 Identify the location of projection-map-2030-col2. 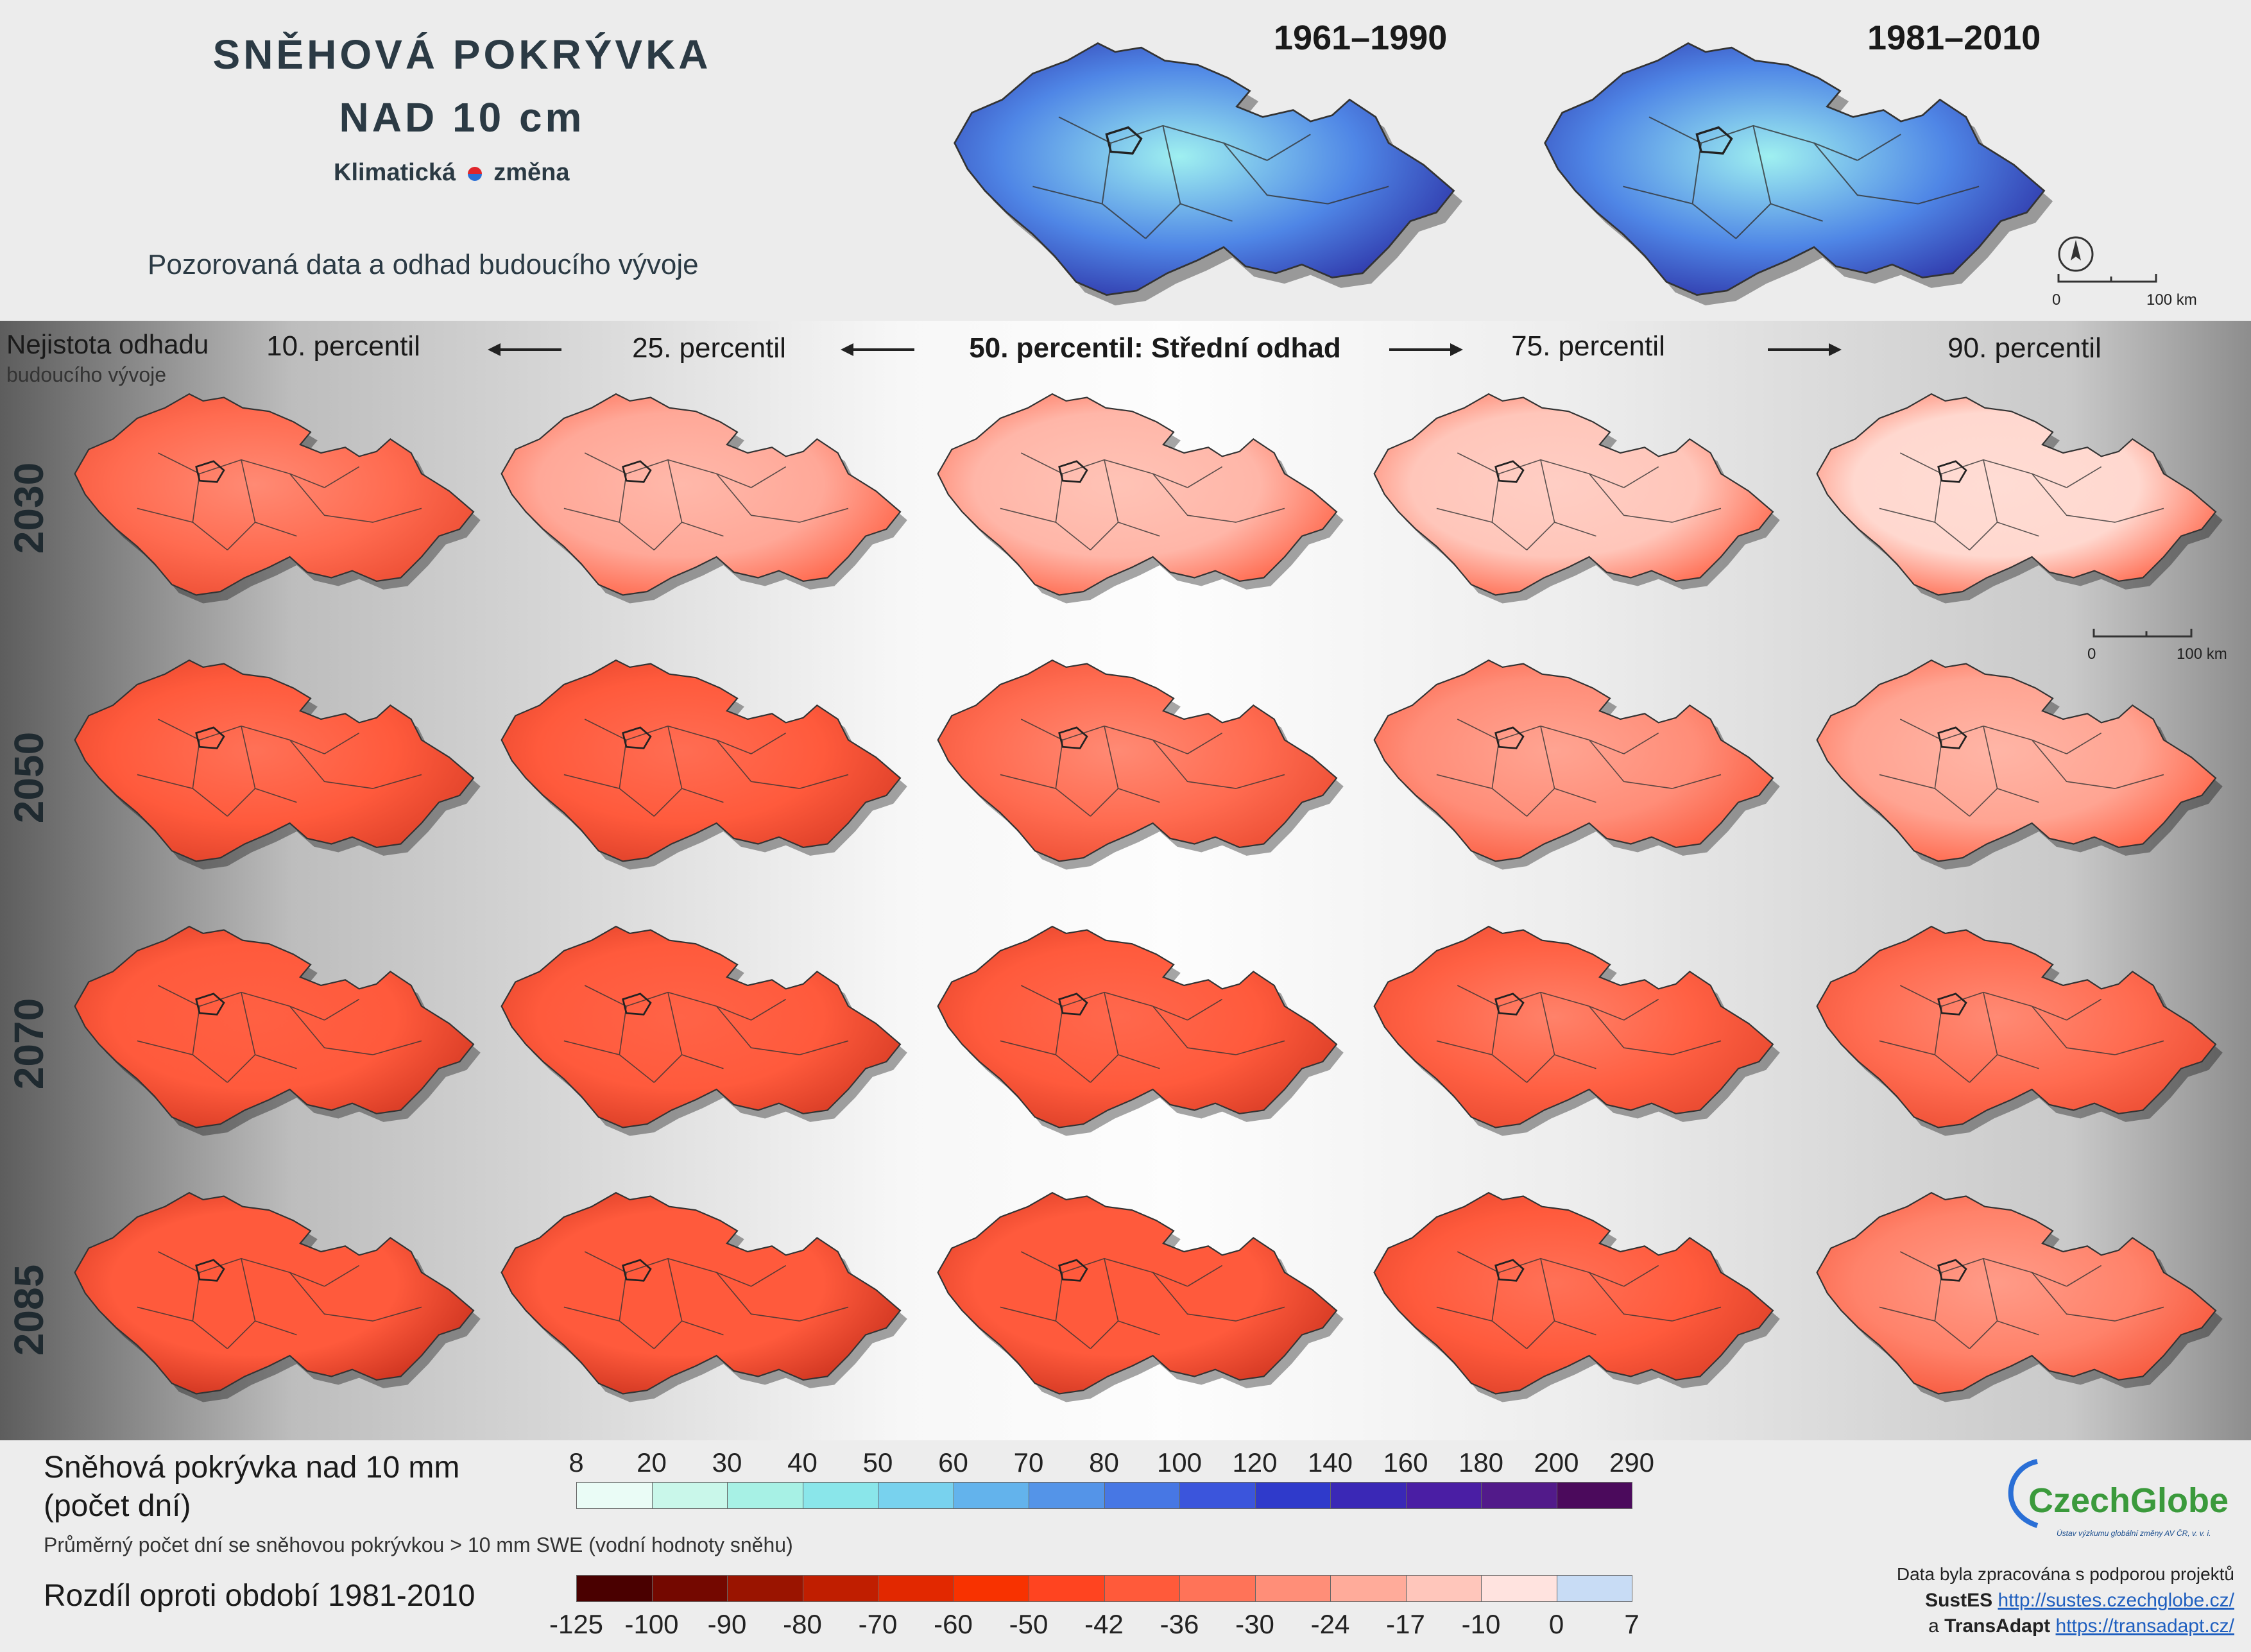
(704, 498).